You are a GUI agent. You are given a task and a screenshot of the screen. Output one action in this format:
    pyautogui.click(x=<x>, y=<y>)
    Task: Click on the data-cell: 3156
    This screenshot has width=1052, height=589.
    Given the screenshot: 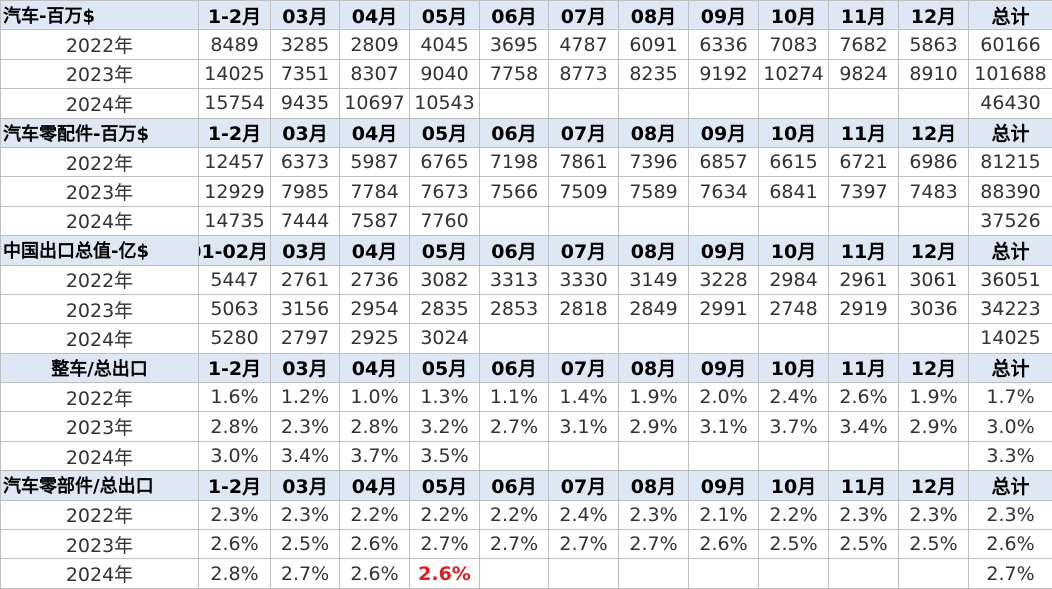 What is the action you would take?
    pyautogui.click(x=305, y=308)
    